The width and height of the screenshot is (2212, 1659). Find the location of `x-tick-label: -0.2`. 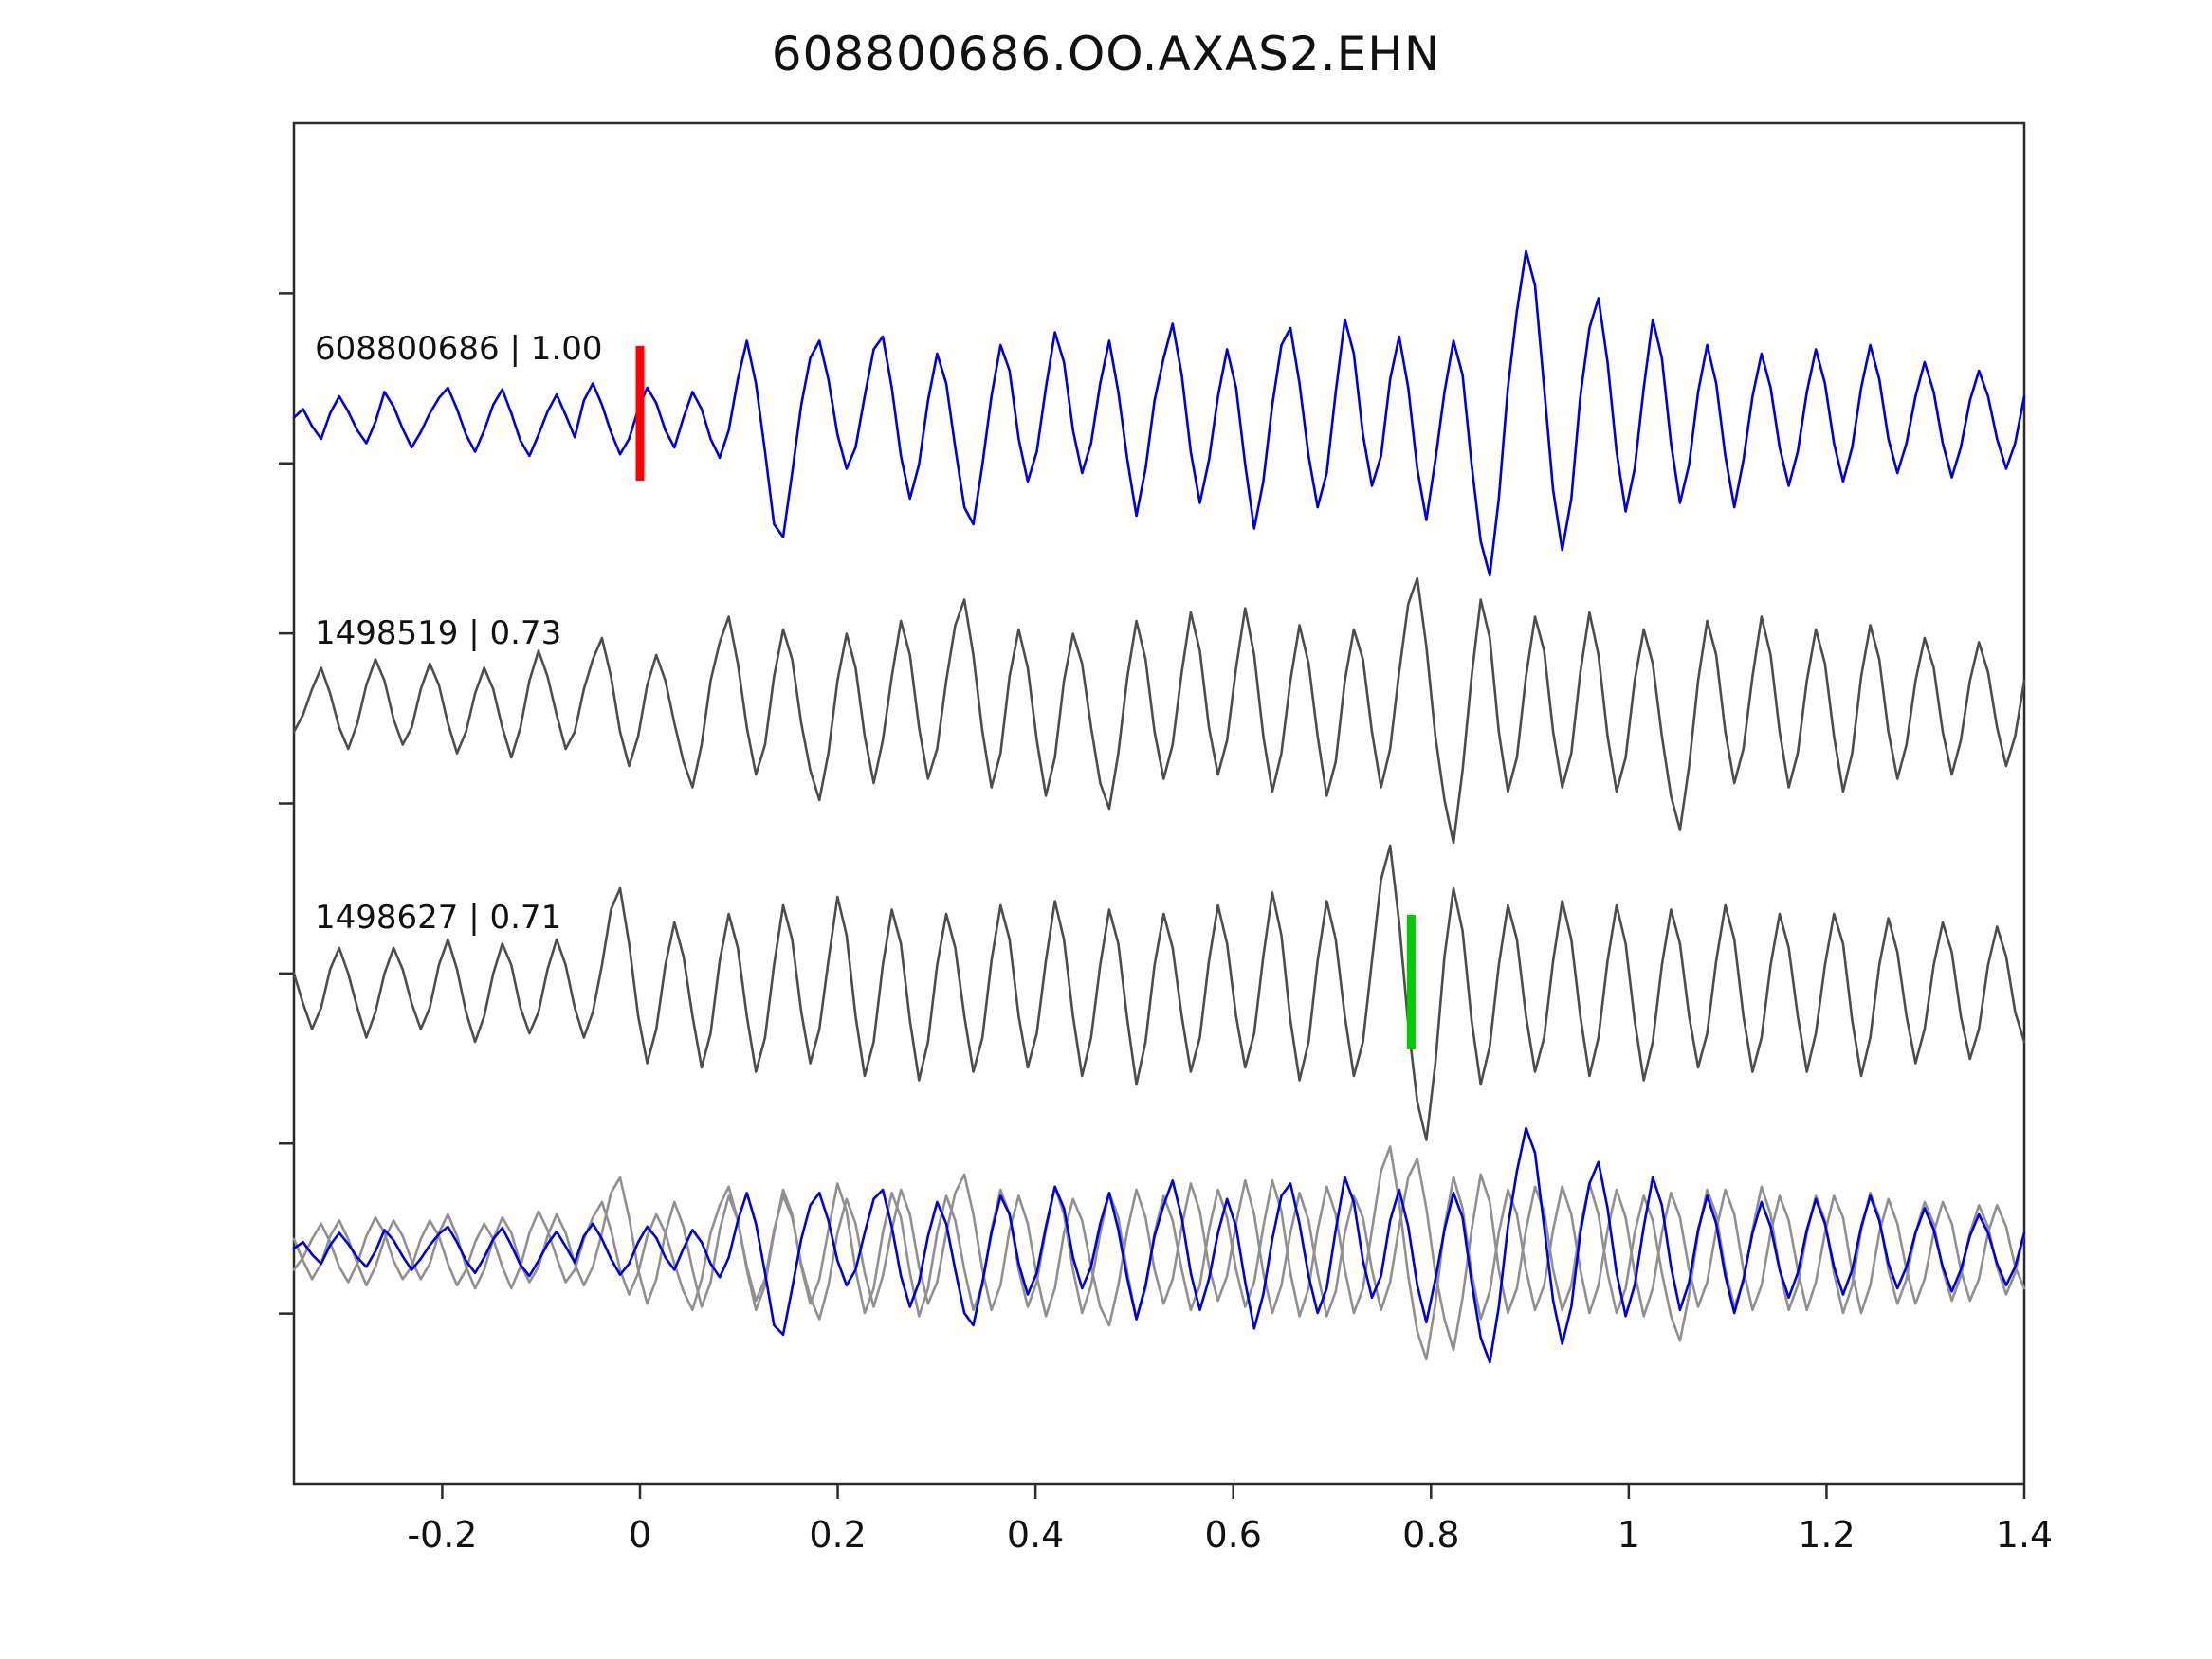

x-tick-label: -0.2 is located at coordinates (442, 1535).